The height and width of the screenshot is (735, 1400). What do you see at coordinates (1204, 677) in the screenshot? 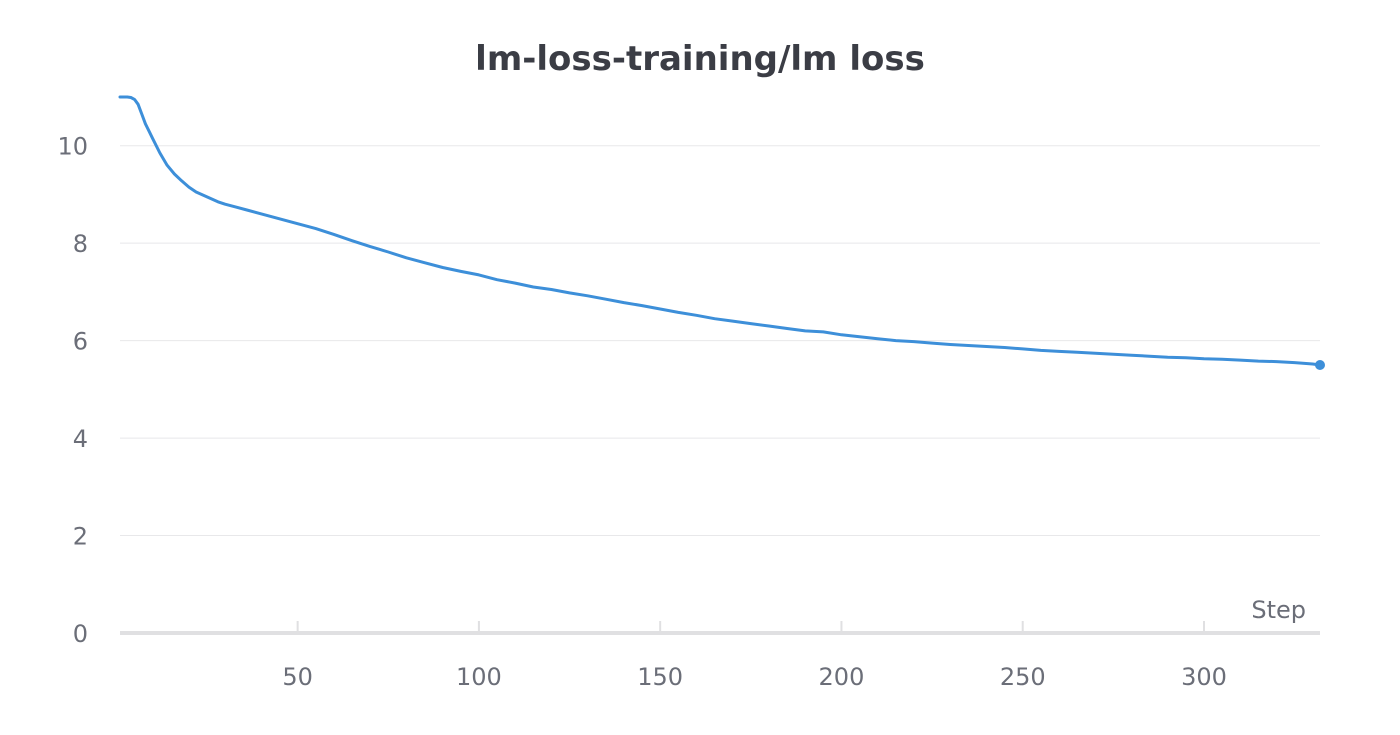
I see `x-tick-label: 300` at bounding box center [1204, 677].